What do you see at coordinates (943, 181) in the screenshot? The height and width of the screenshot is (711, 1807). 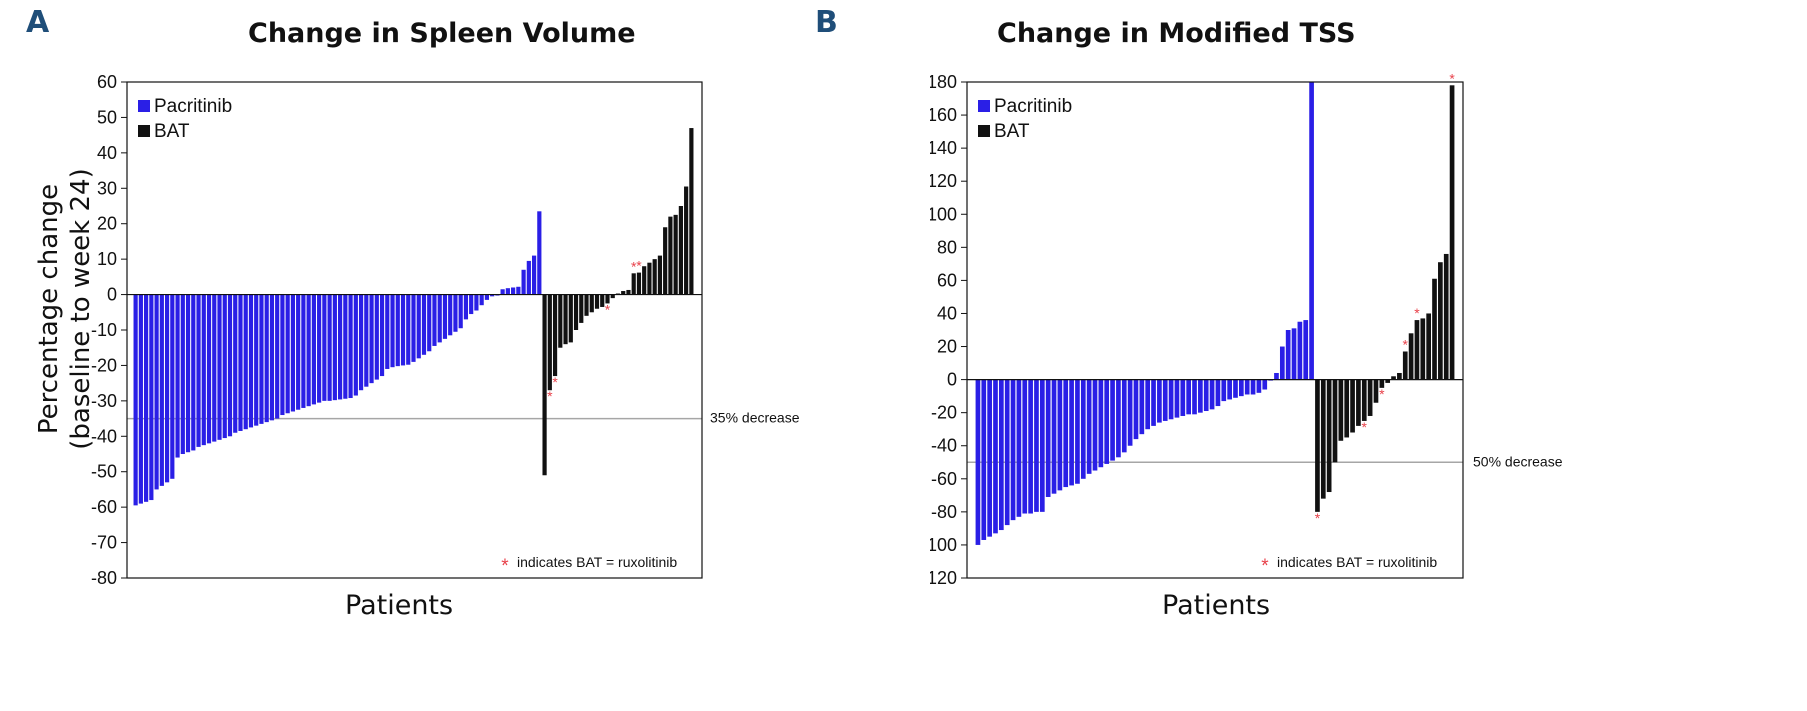 I see `y-tick-label: 120` at bounding box center [943, 181].